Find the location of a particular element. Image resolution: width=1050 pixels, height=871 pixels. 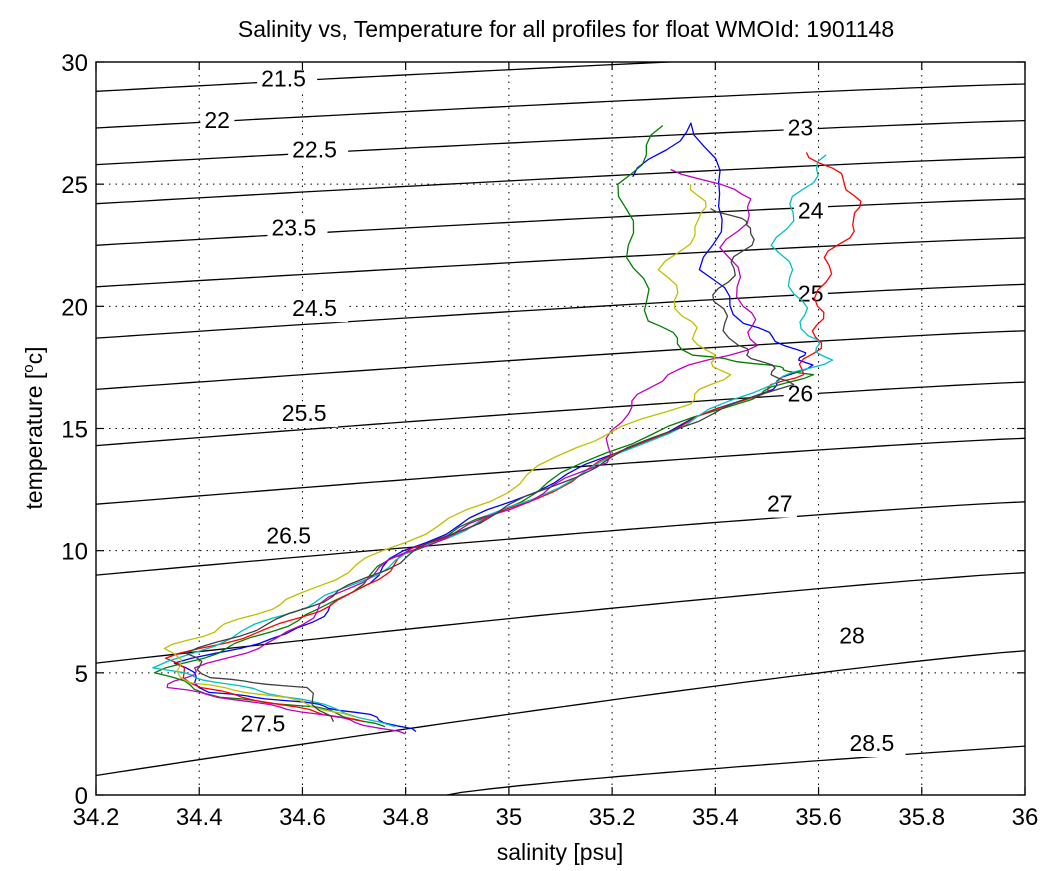

y-axis-label-main: temperature [ is located at coordinates (34, 440).